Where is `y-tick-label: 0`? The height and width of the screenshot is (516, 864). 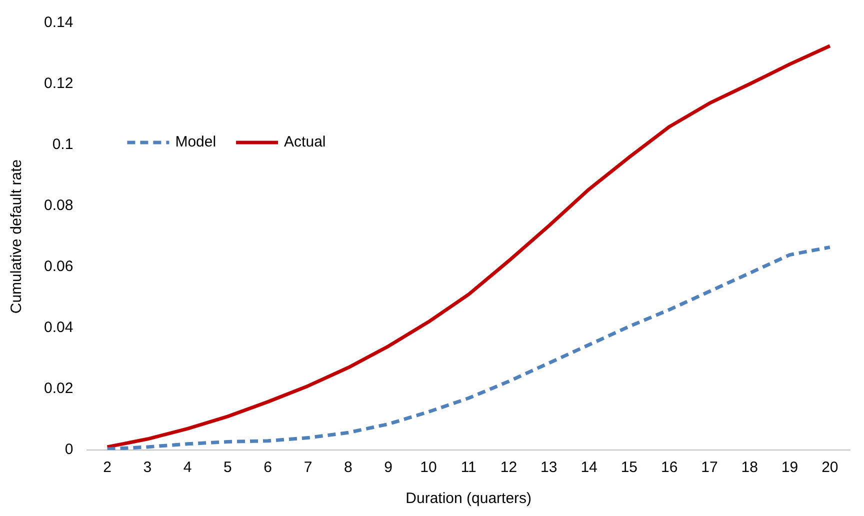
y-tick-label: 0 is located at coordinates (69, 449).